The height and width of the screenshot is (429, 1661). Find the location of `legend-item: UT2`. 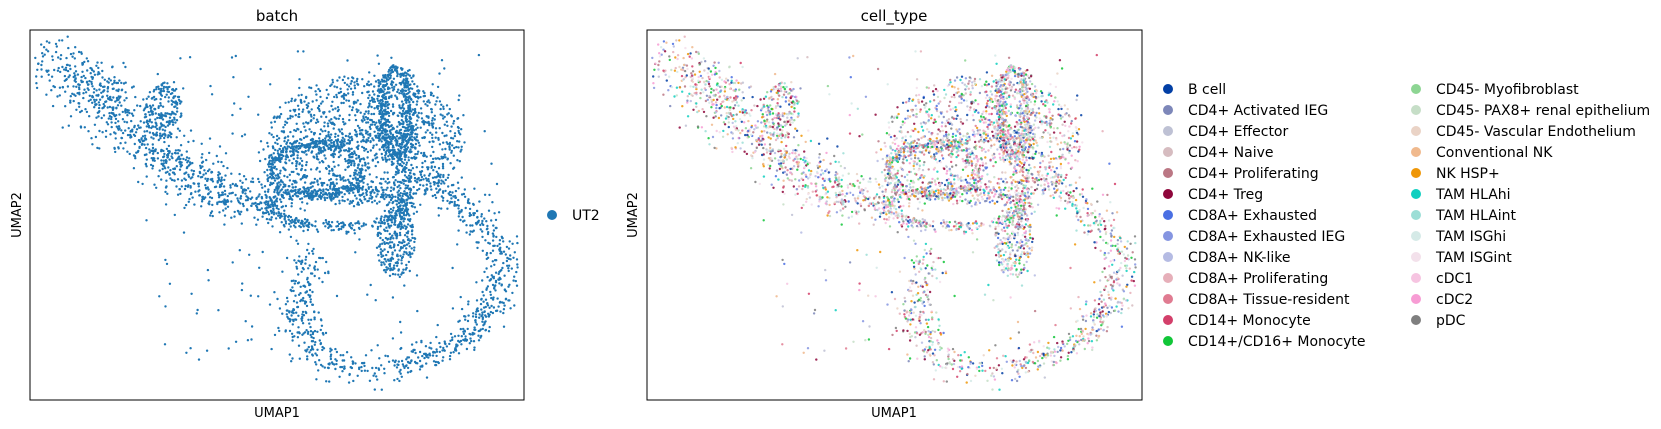

legend-item: UT2 is located at coordinates (573, 216).